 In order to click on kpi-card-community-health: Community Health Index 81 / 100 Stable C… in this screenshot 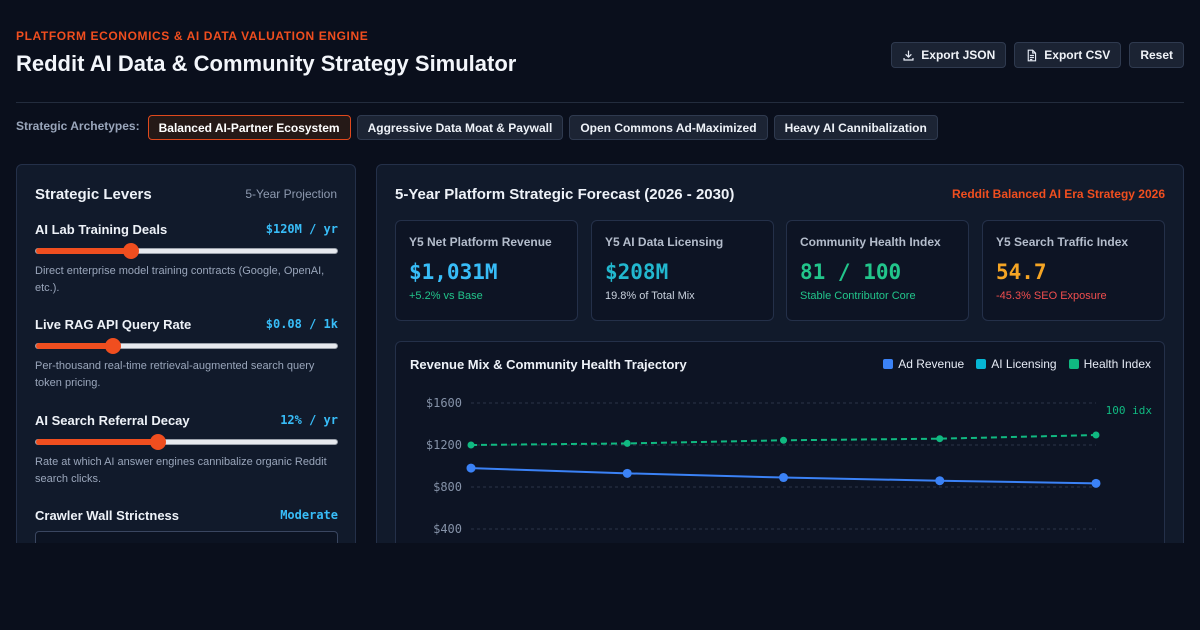, I will do `click(877, 270)`.